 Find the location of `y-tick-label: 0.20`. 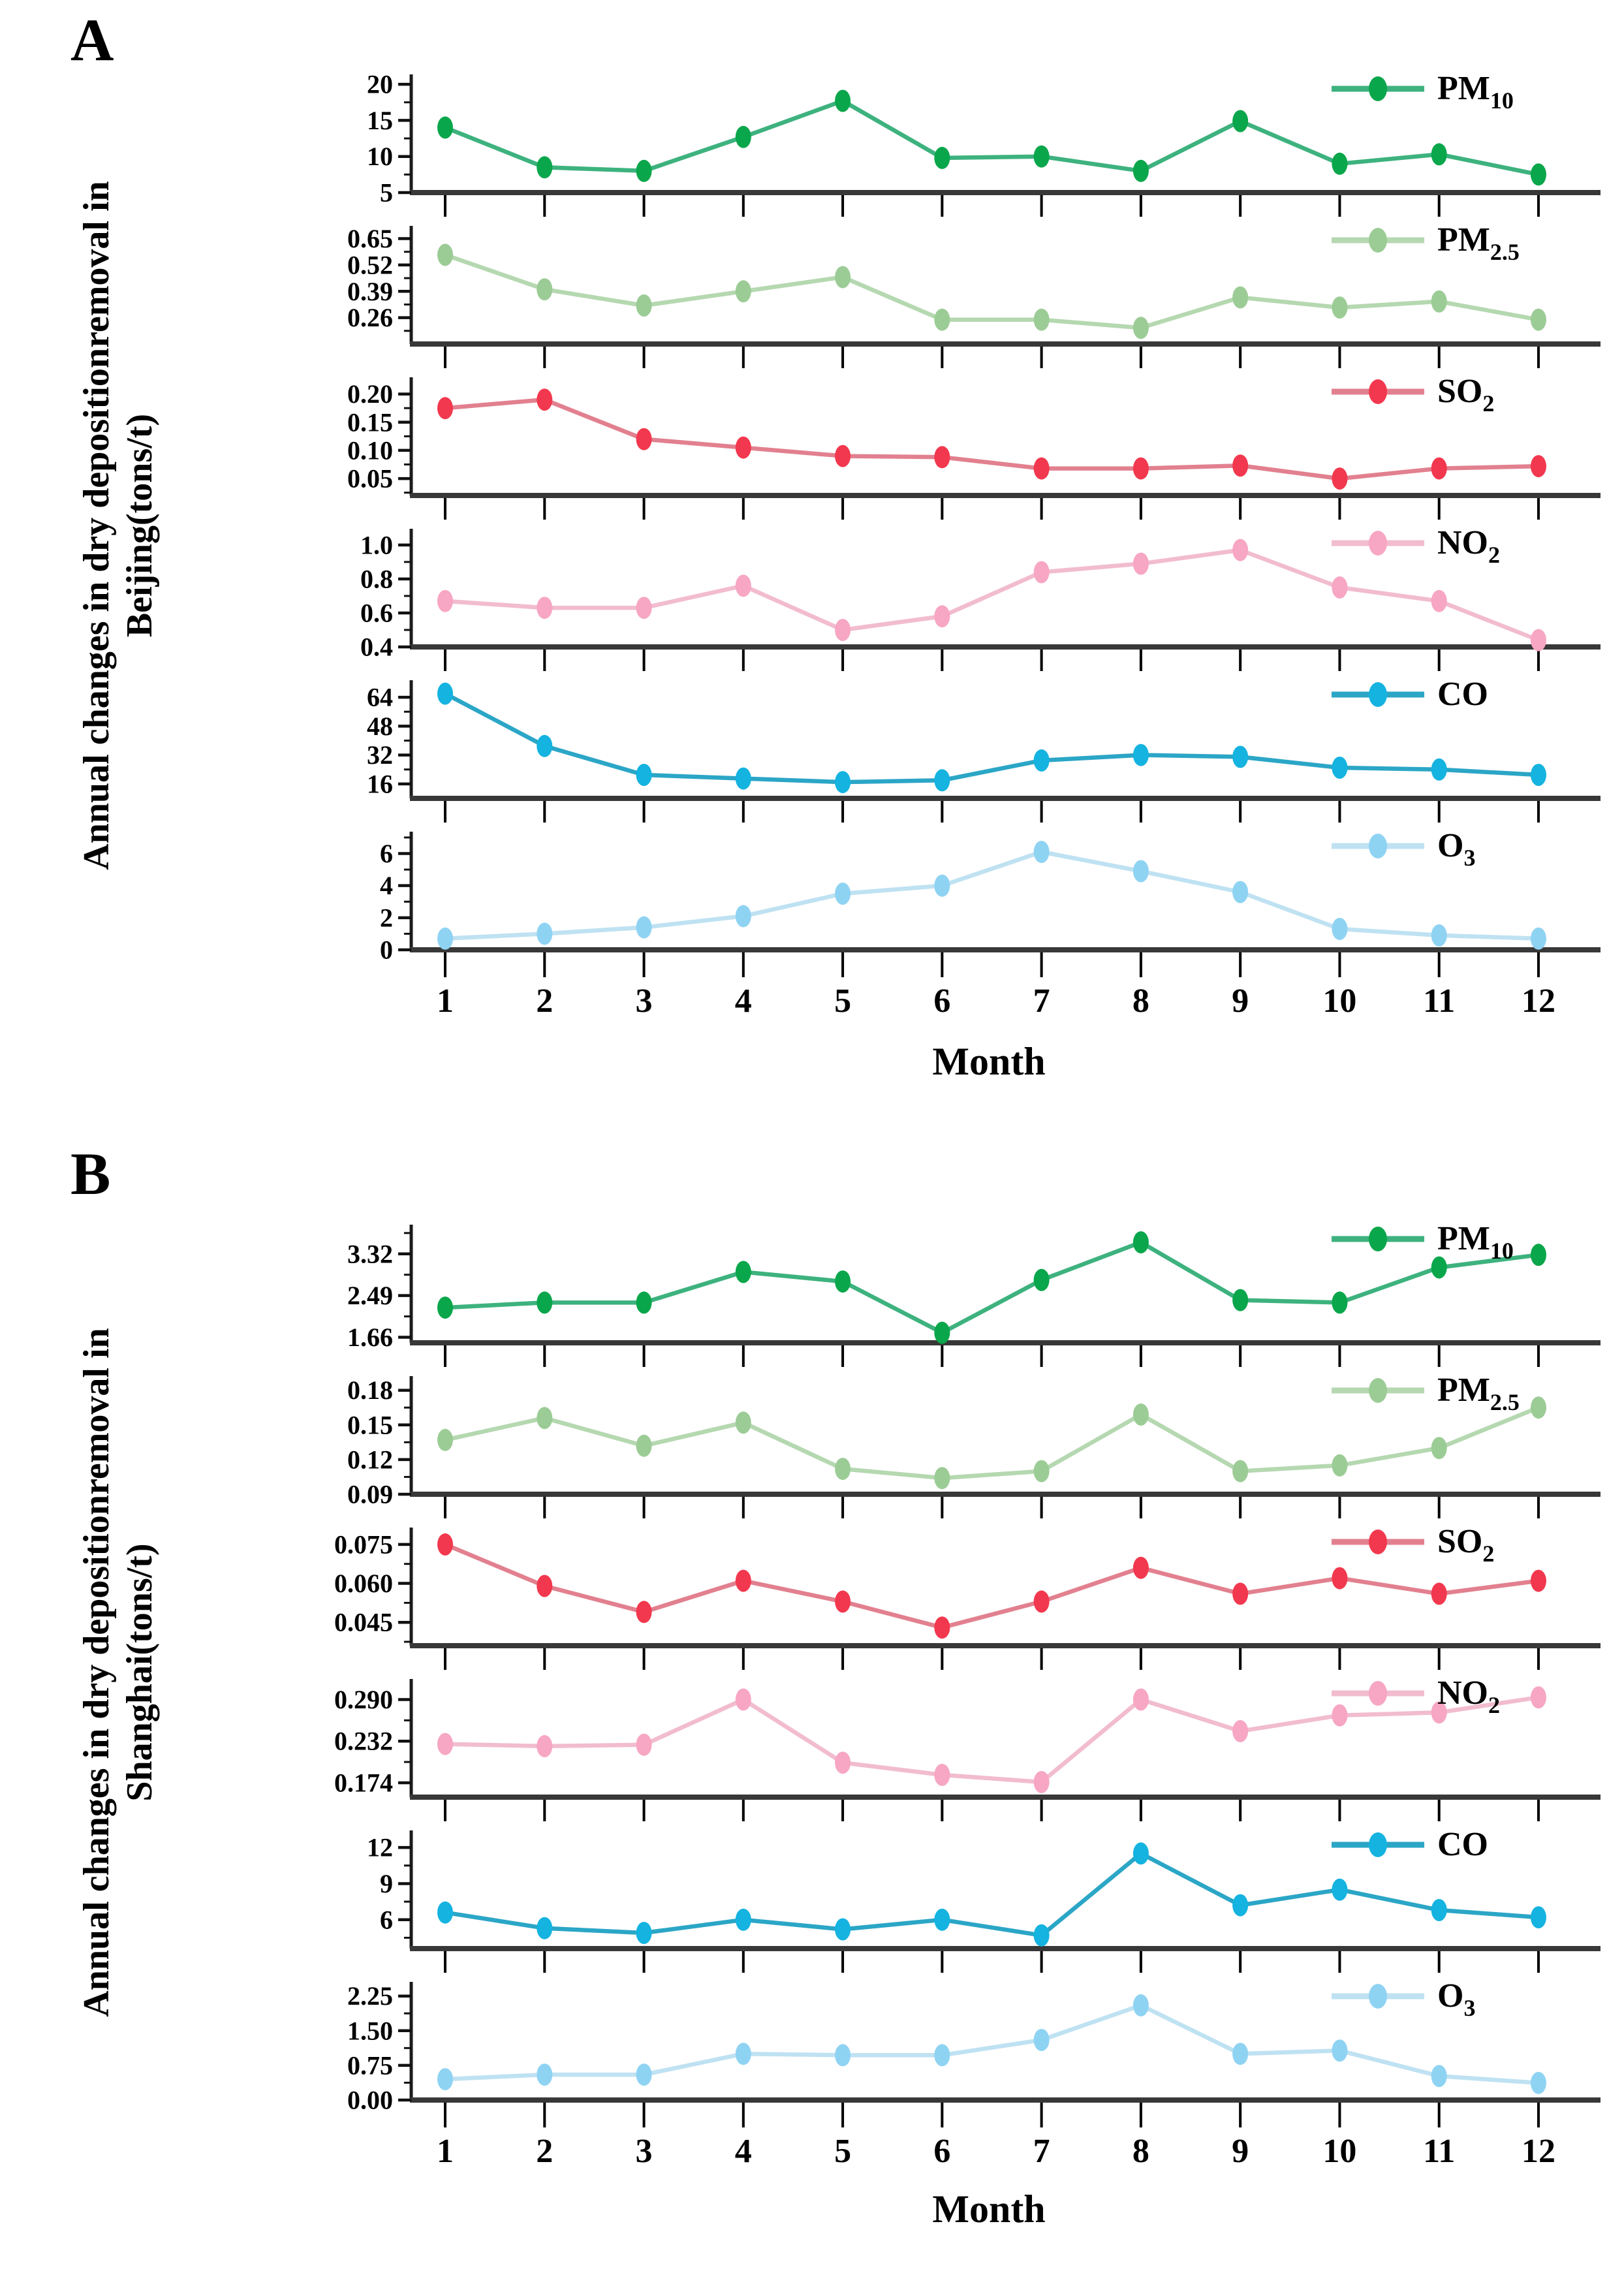

y-tick-label: 0.20 is located at coordinates (370, 394).